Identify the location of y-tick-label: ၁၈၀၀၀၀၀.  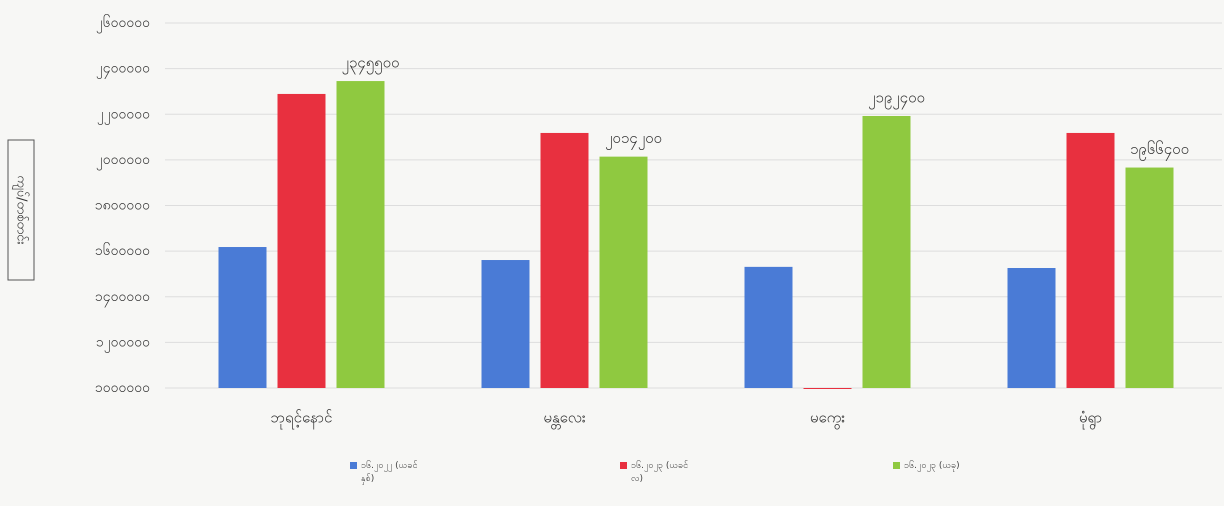
(122, 206).